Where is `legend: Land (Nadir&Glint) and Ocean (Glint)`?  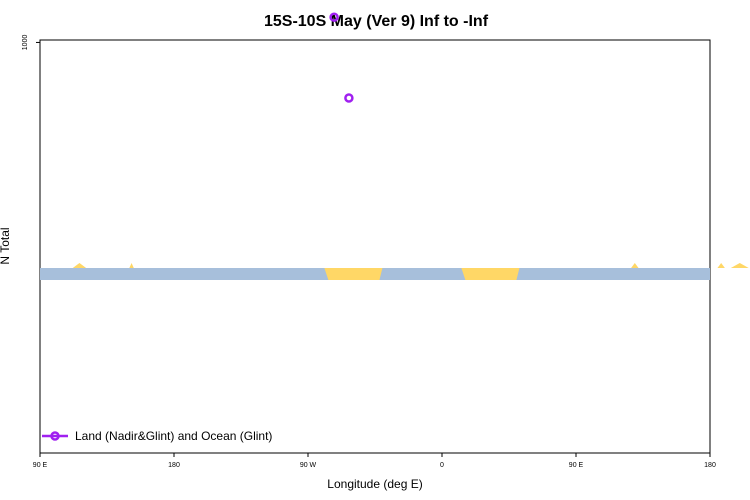
legend: Land (Nadir&Glint) and Ocean (Glint) is located at coordinates (157, 436).